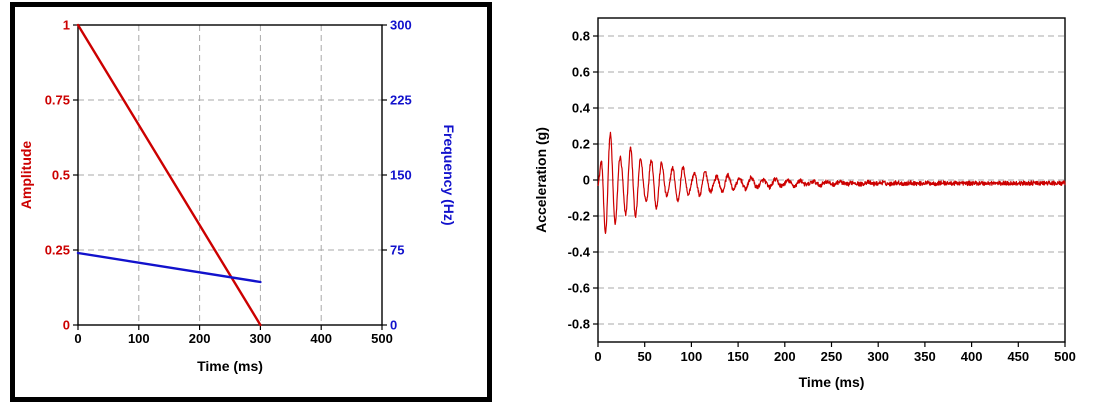  What do you see at coordinates (579, 216) in the screenshot?
I see `y-left-tick-label: -0.2` at bounding box center [579, 216].